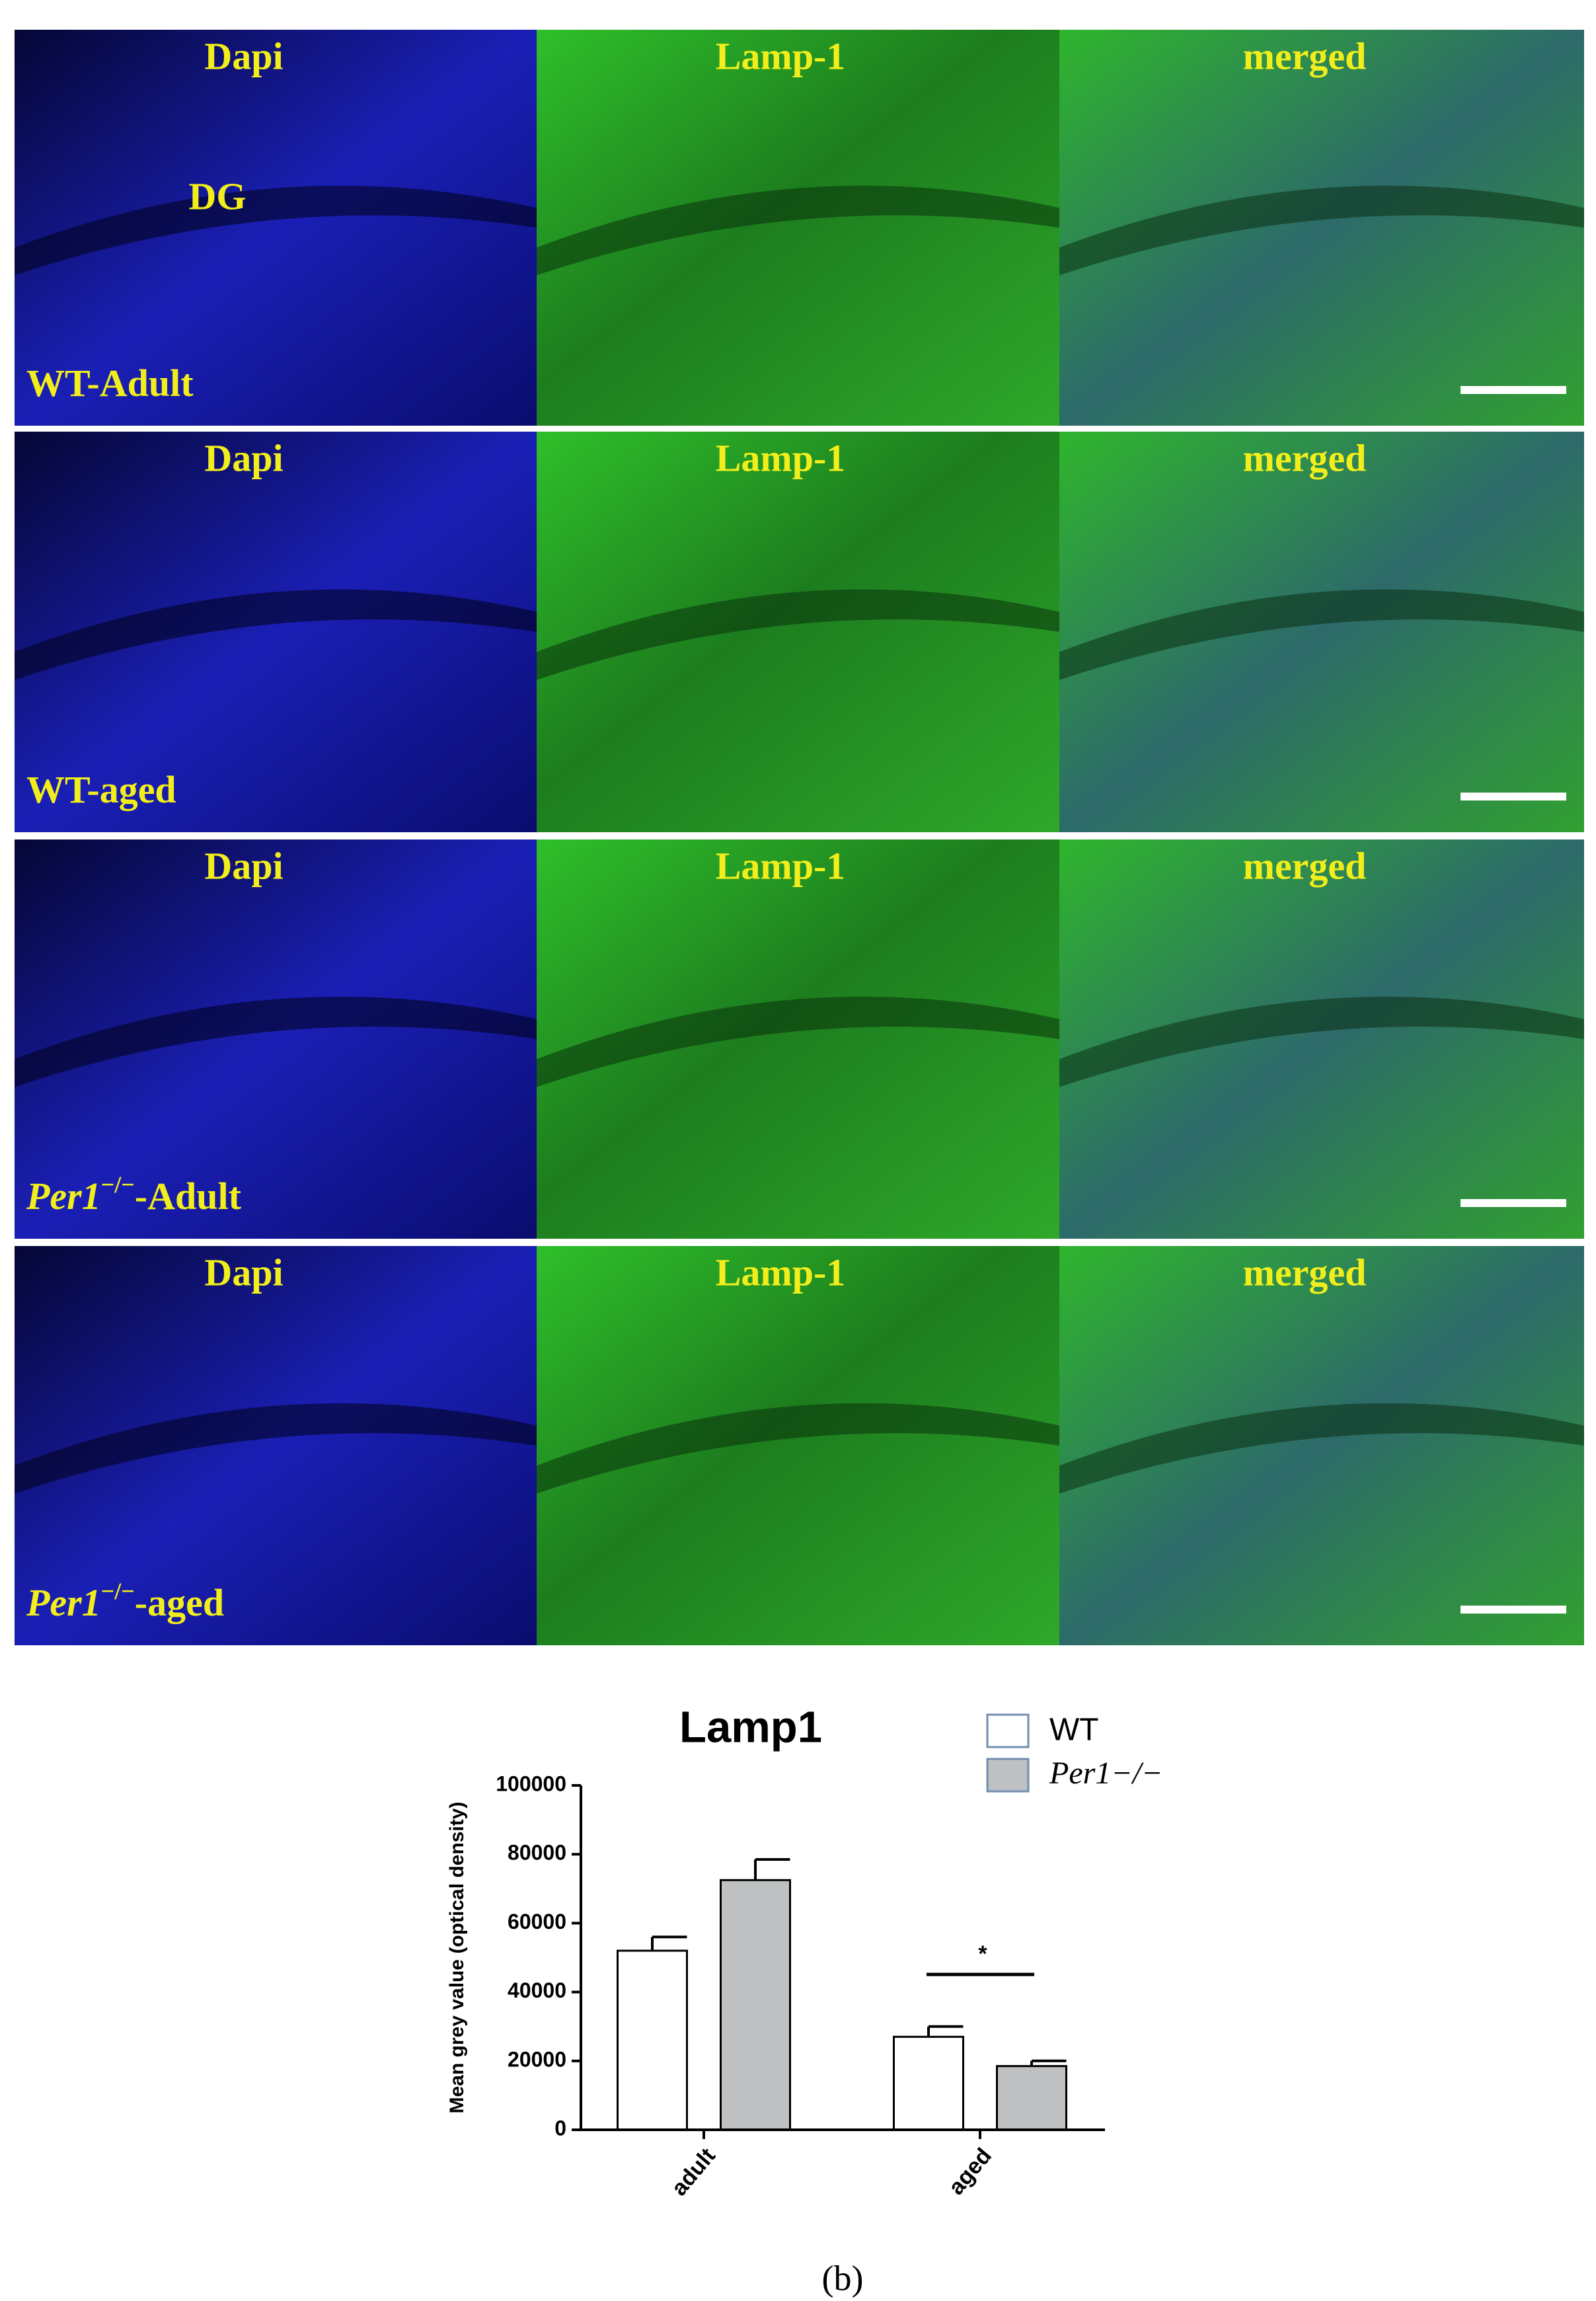 The width and height of the screenshot is (1596, 2301). I want to click on y-tick-label: 60000, so click(537, 1921).